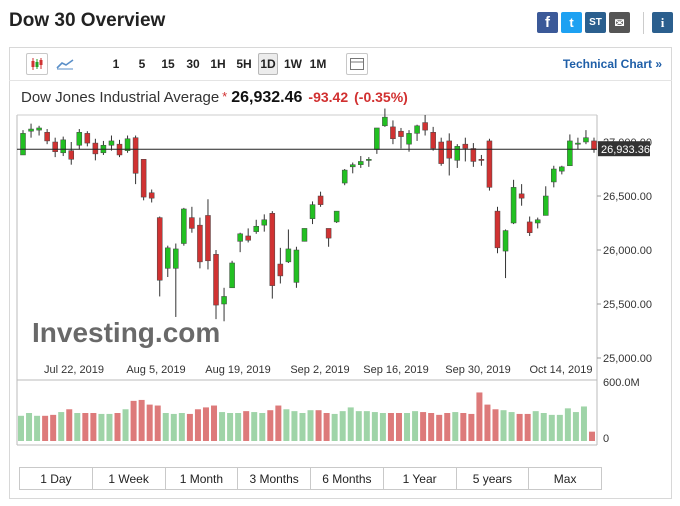  Describe the element at coordinates (347, 478) in the screenshot. I see `range-6-months: 6 Months` at that location.